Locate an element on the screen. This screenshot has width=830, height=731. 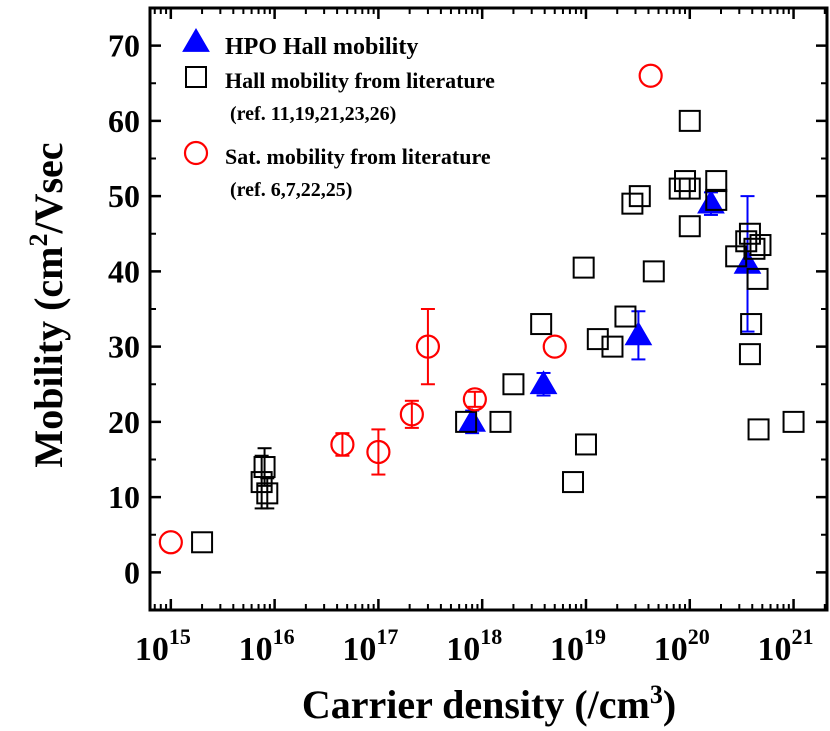
y-tick-label: 60 is located at coordinates (124, 121).